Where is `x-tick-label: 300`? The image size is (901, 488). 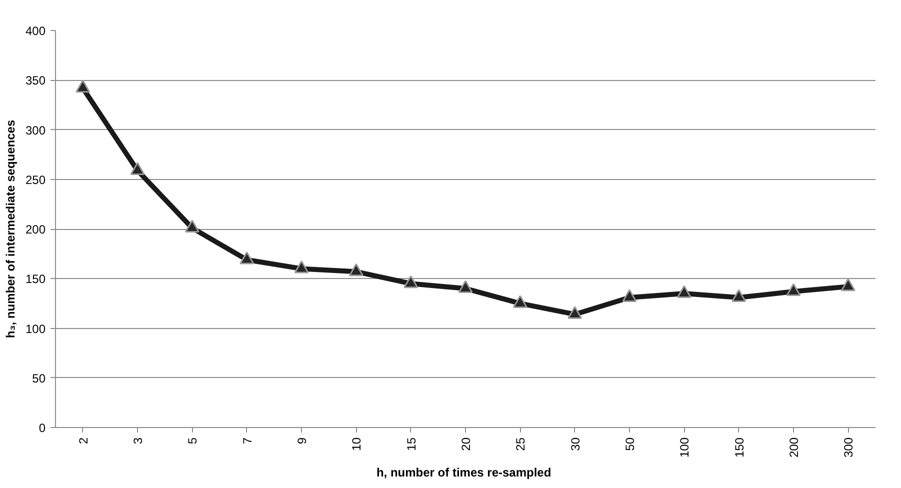
x-tick-label: 300 is located at coordinates (849, 447).